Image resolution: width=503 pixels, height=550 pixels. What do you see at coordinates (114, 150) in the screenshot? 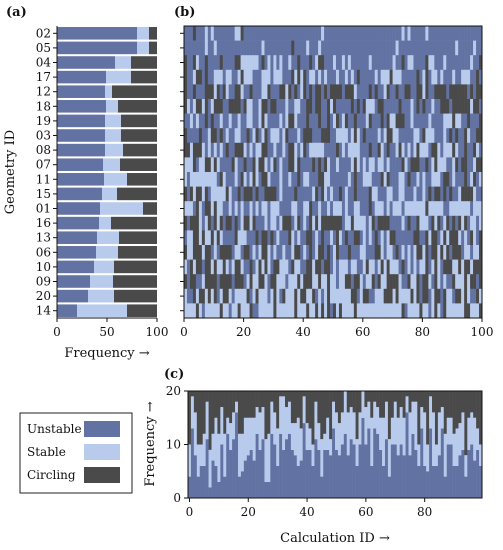
I see `bar-a-08-stable` at bounding box center [114, 150].